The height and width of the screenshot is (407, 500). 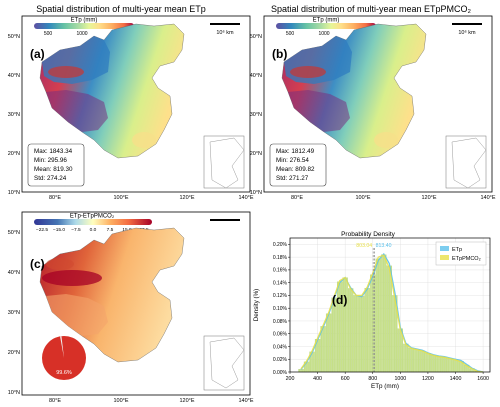 I want to click on y-tick-label: 0.18%, so click(x=280, y=258).